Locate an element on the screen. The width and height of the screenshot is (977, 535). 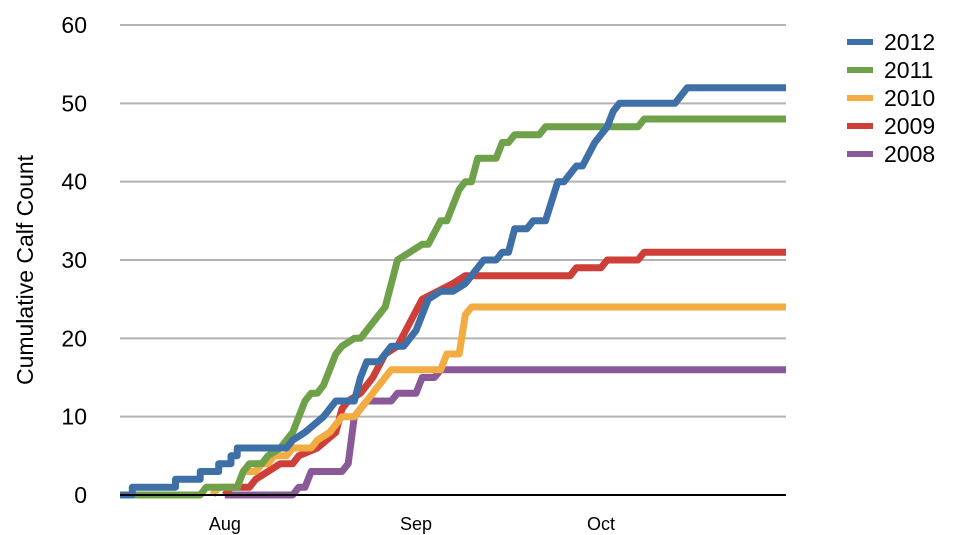
y-tick-label-20: 20 is located at coordinates (74, 338).